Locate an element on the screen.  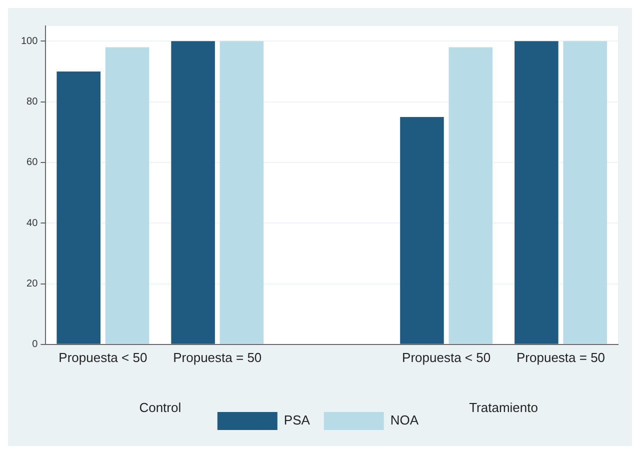
text: Control is located at coordinates (160, 408).